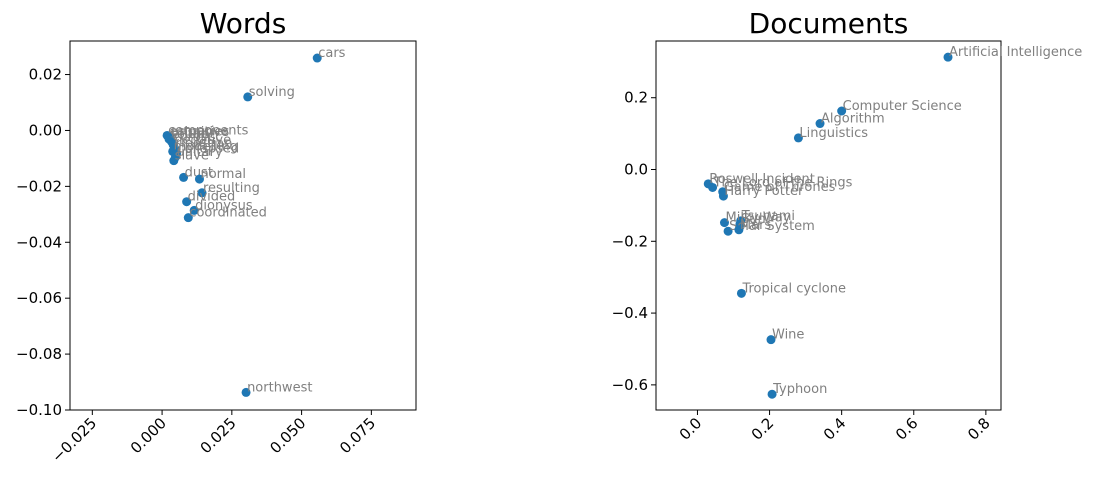 The image size is (1099, 486). Describe the element at coordinates (223, 174) in the screenshot. I see `point-label: normal` at that location.